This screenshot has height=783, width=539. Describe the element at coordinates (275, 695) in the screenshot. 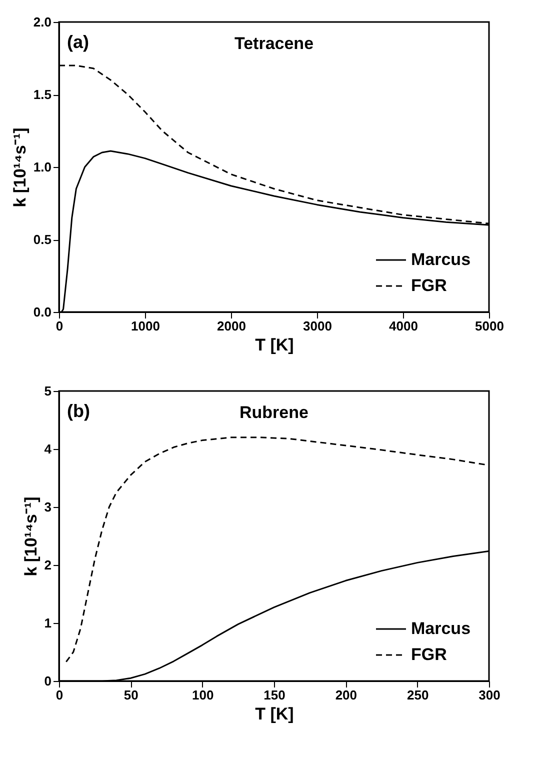

I see `x-tick-label: 150` at that location.